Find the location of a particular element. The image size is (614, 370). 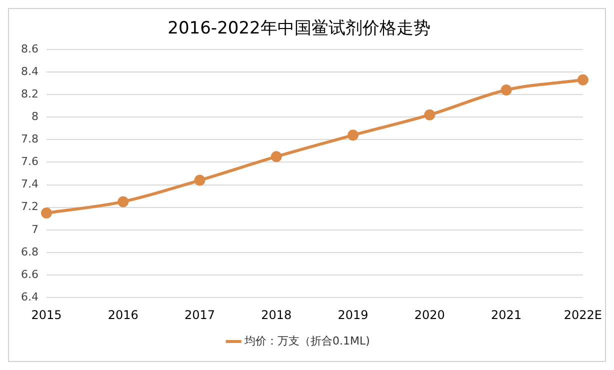

y-tick-label: 7.6 is located at coordinates (29, 161).